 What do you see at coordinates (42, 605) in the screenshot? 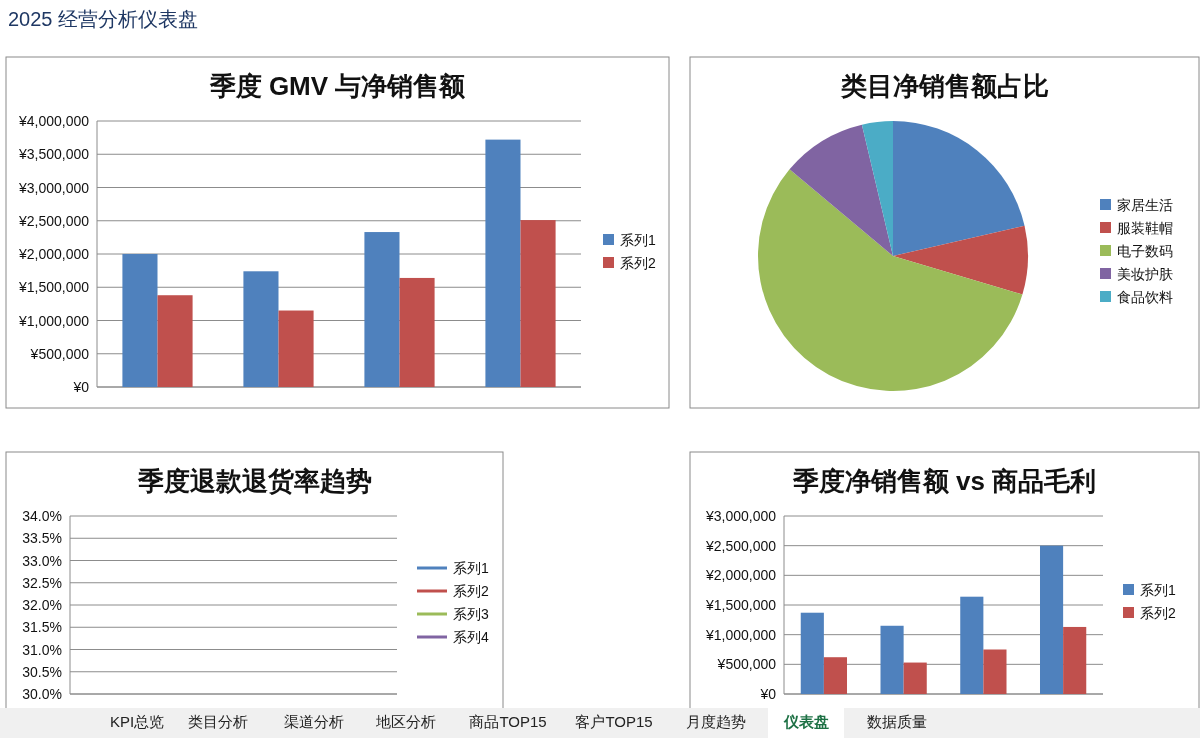
I see `y-tick-label: 32.0%` at bounding box center [42, 605].